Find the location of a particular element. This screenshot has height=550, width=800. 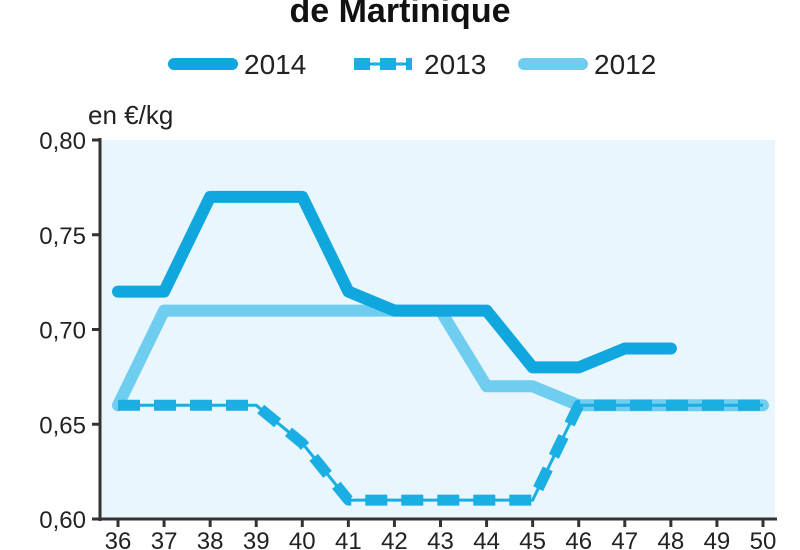

x-tick-label: 41 is located at coordinates (348, 539).